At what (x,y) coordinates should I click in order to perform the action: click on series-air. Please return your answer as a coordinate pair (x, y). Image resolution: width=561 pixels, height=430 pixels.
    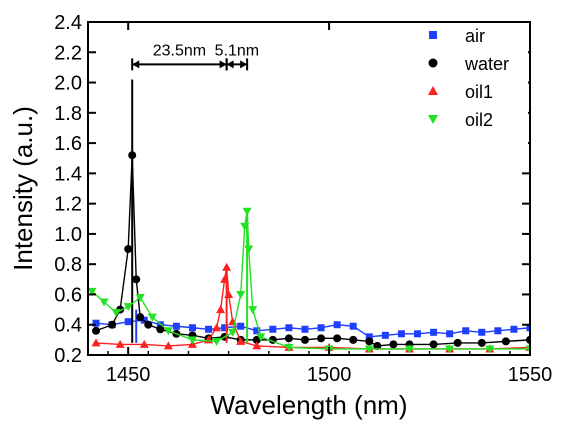
    Looking at the image, I should click on (311, 326).